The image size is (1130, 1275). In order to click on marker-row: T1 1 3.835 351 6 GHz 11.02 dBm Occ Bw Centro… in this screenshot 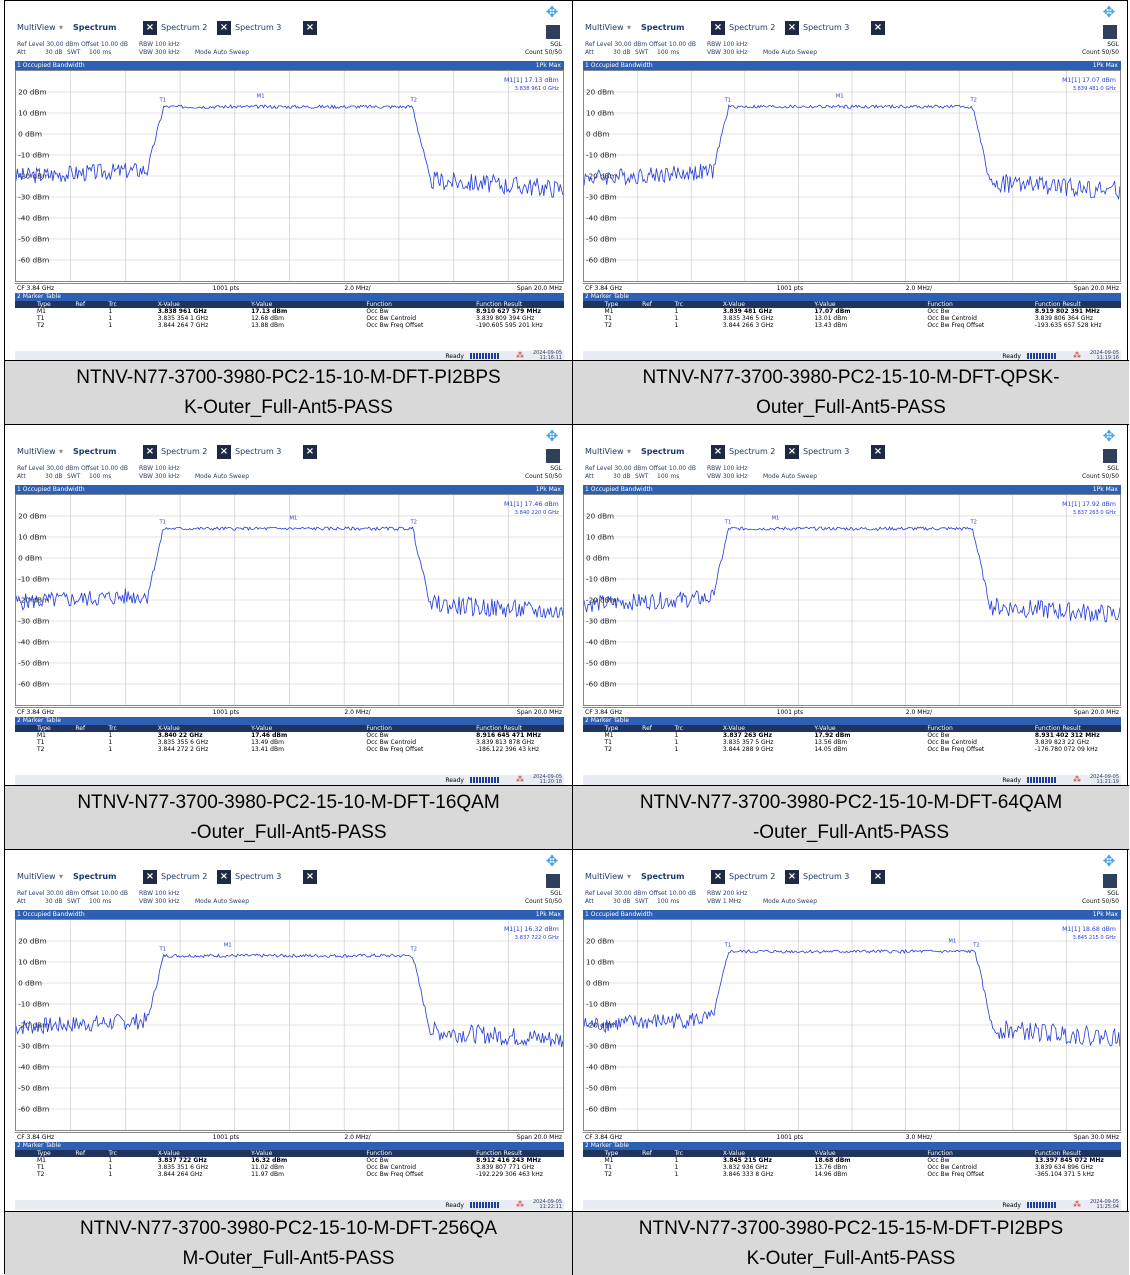, I will do `click(289, 1167)`.